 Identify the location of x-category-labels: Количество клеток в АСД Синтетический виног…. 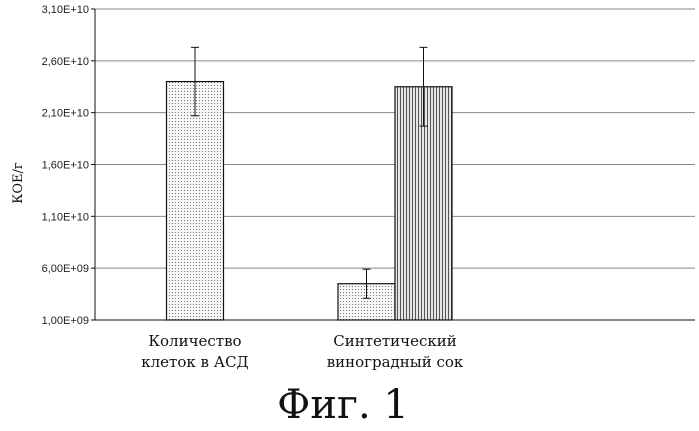
(302, 351).